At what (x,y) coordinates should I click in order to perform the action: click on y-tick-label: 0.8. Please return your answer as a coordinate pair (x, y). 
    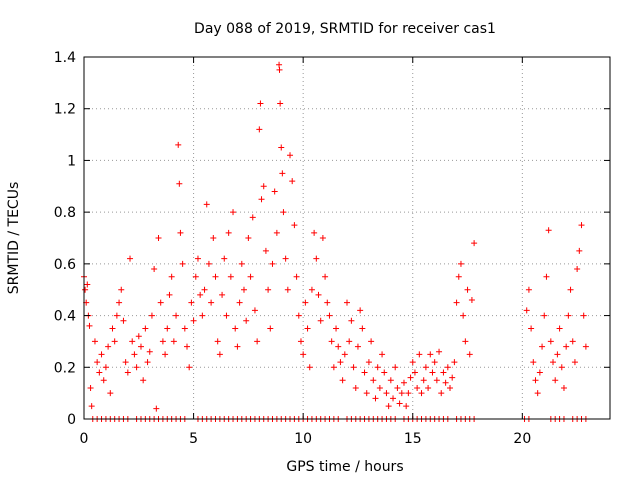
    Looking at the image, I should click on (65, 213).